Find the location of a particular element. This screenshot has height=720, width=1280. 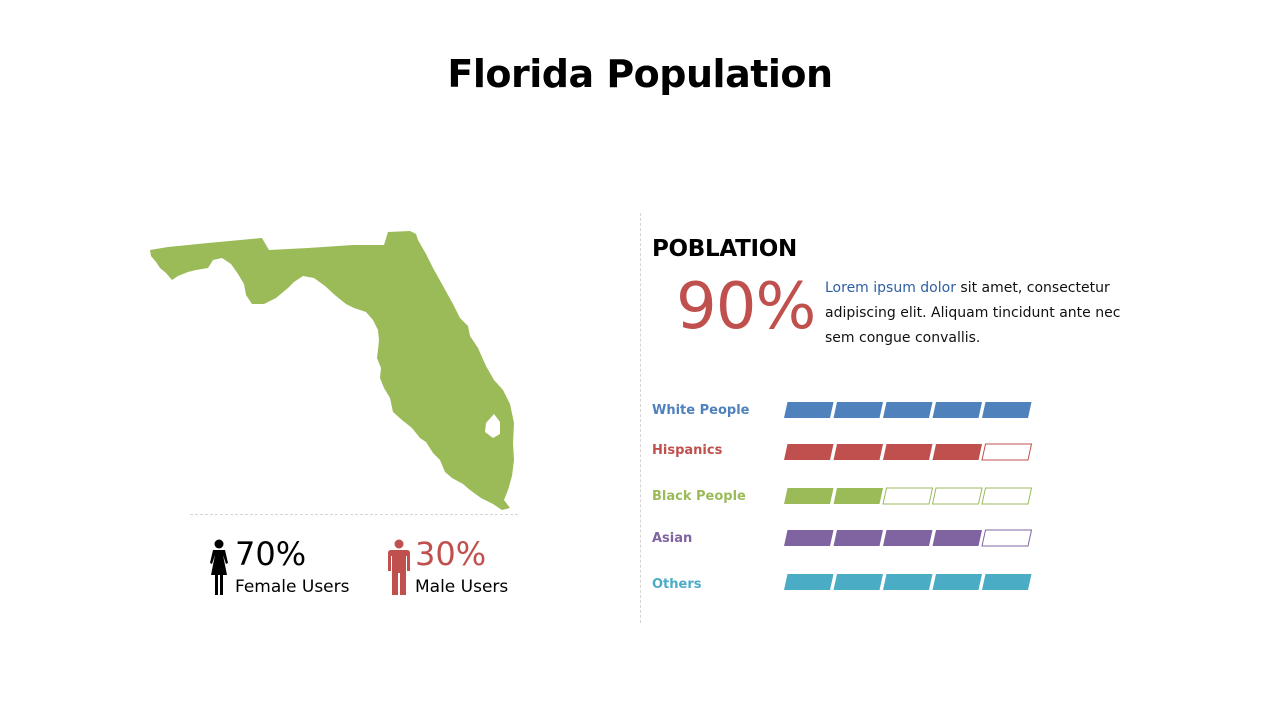

divider-vertical is located at coordinates (640, 418).